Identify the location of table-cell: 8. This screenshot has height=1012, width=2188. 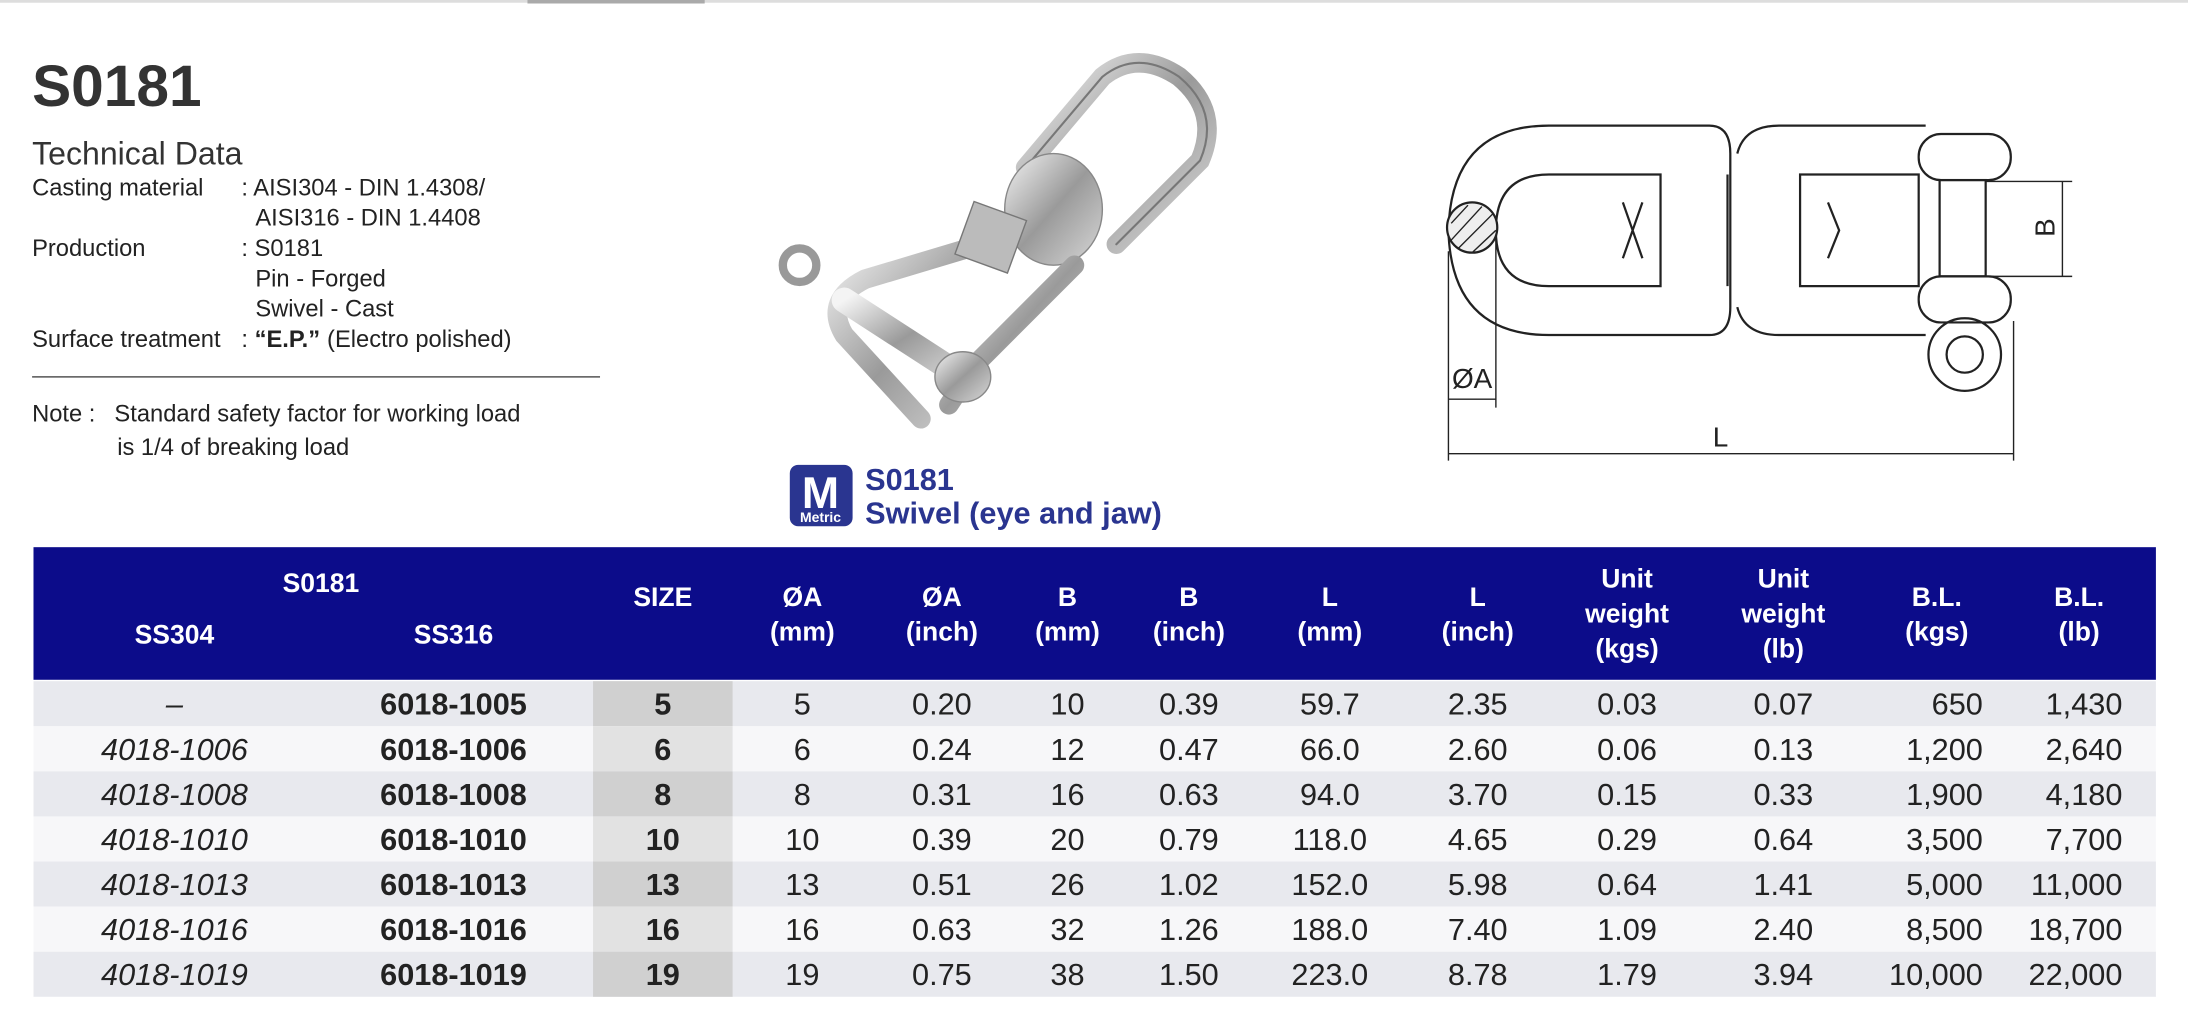
(662, 794).